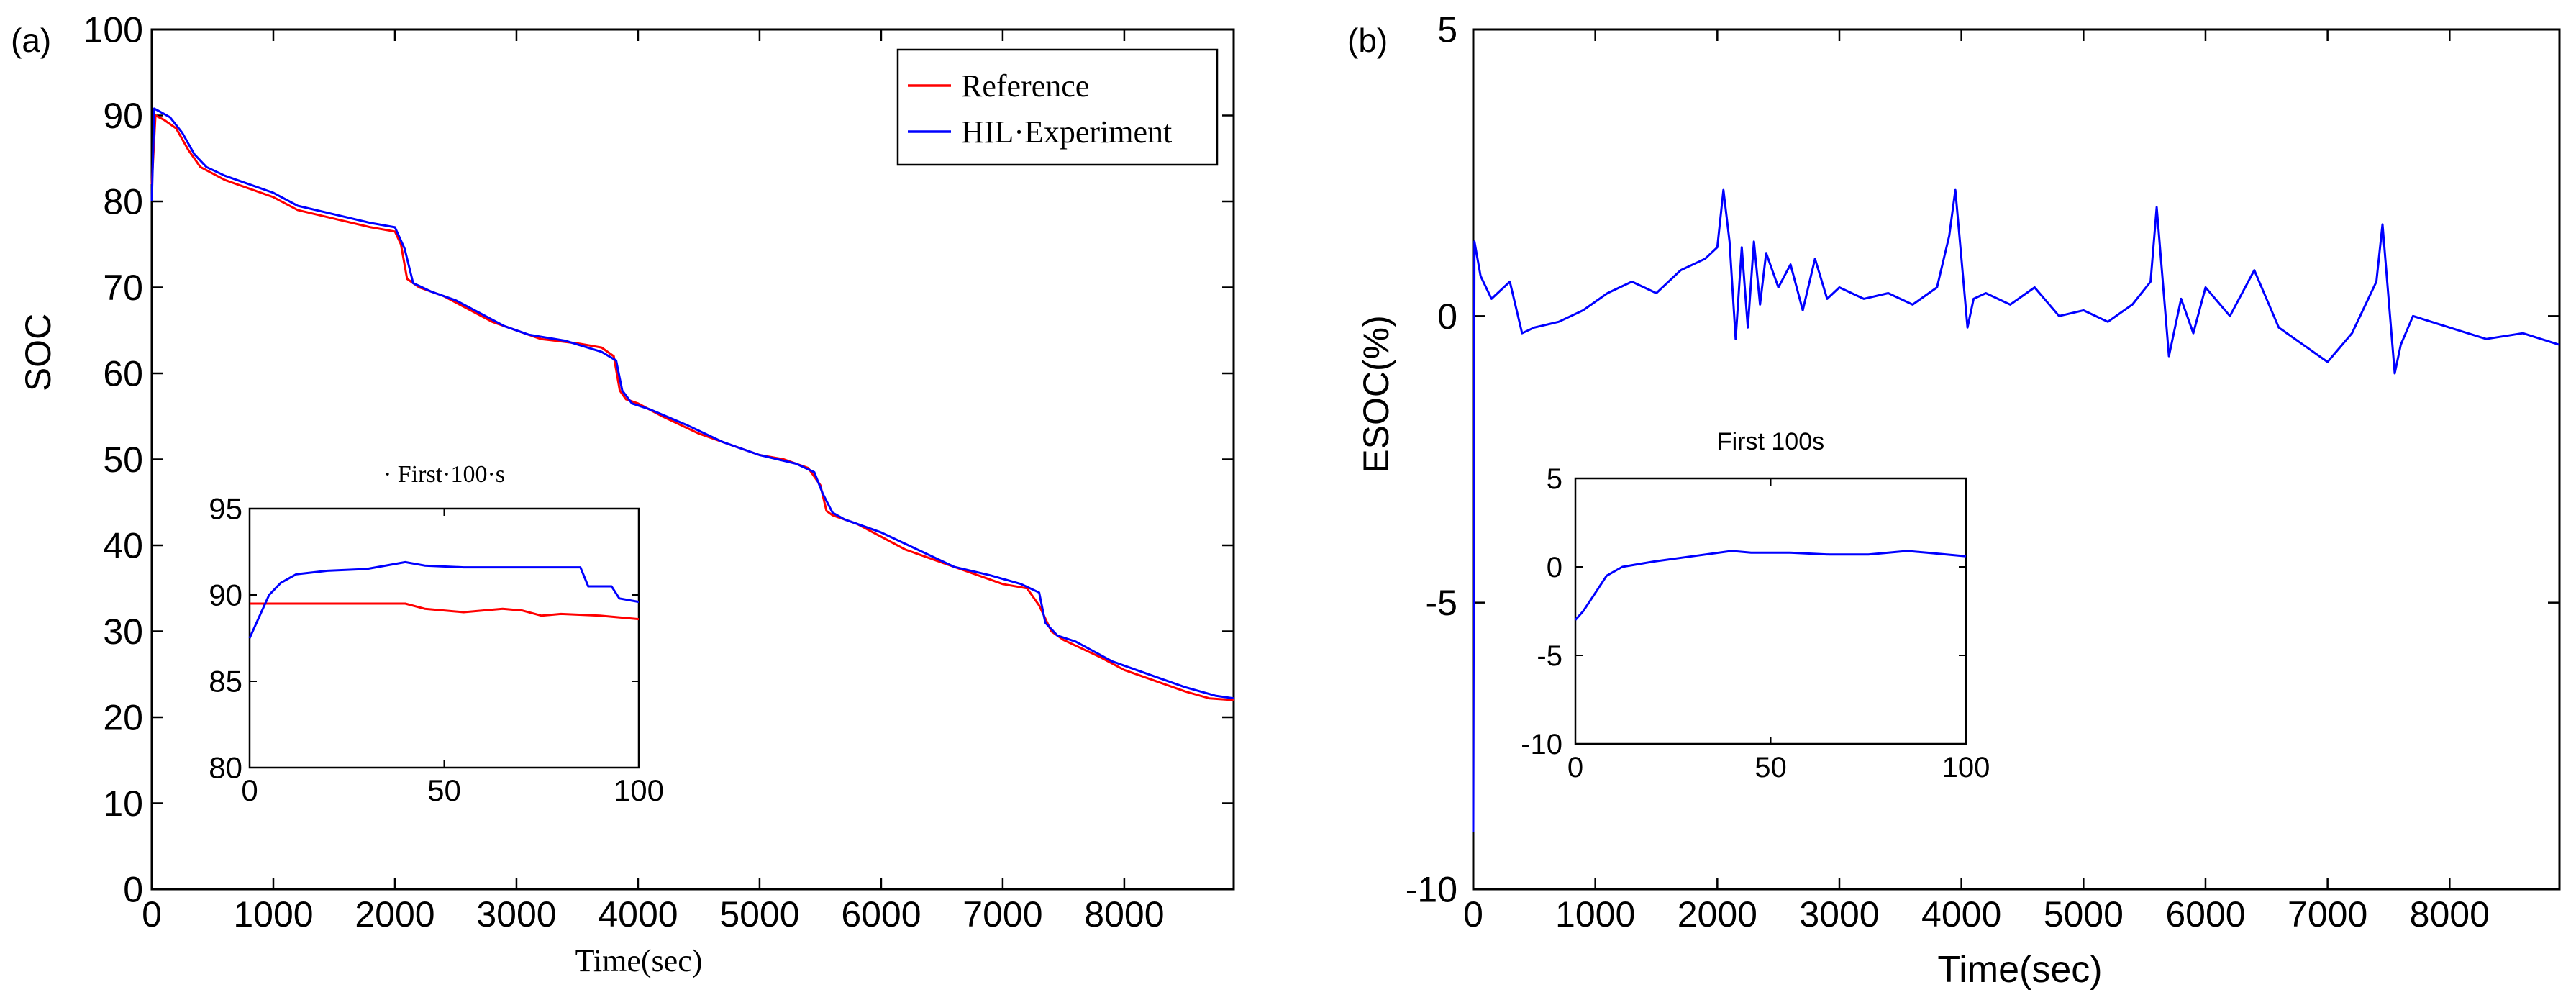 The width and height of the screenshot is (2576, 1005). I want to click on panel-a-ylabel: SOC, so click(38, 352).